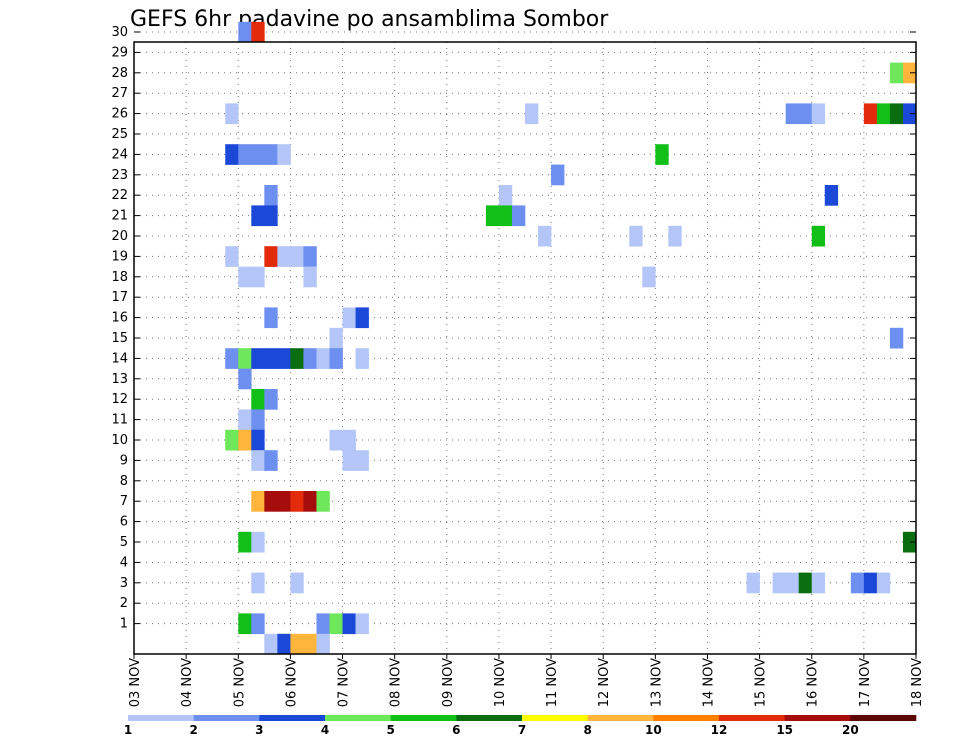 This screenshot has width=960, height=742. Describe the element at coordinates (522, 730) in the screenshot. I see `colorbar-tick-label: 7` at that location.